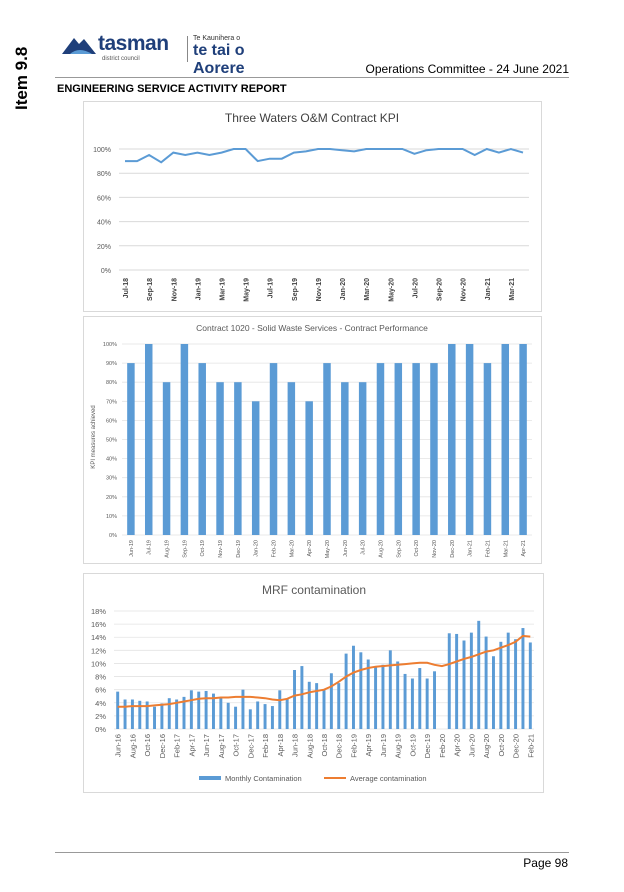 The width and height of the screenshot is (624, 892). What do you see at coordinates (239, 549) in the screenshot?
I see `chart2-xtick-label: Dec-19` at bounding box center [239, 549].